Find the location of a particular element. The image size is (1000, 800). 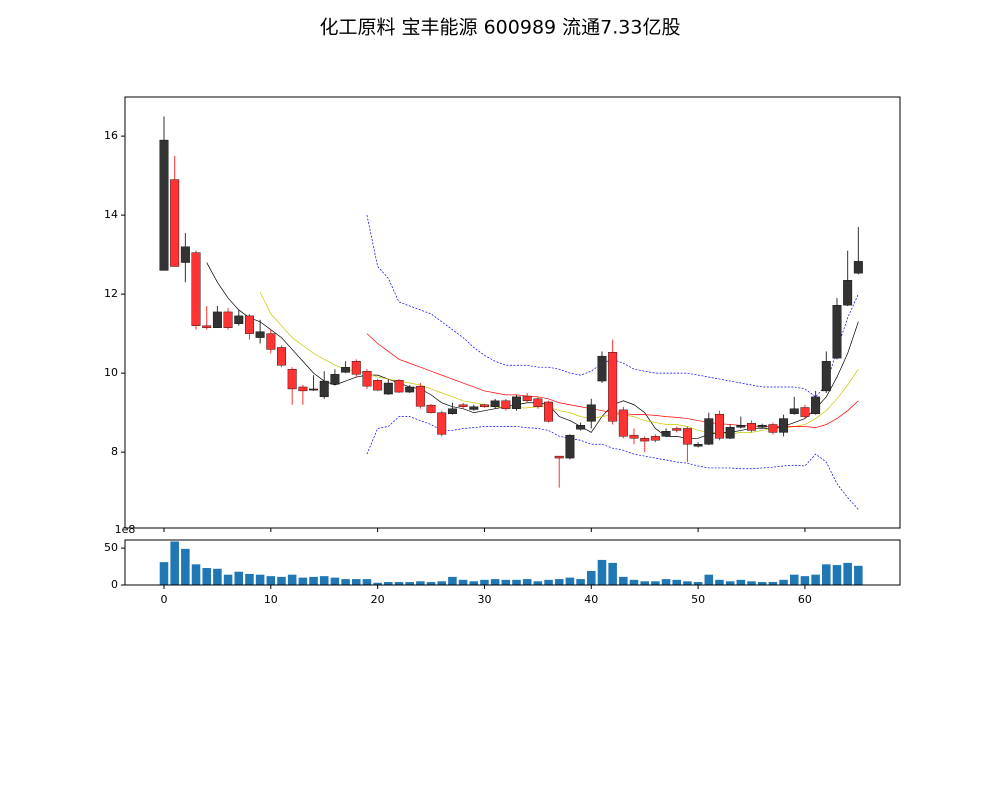

x-tick-label: 0 is located at coordinates (163, 599).